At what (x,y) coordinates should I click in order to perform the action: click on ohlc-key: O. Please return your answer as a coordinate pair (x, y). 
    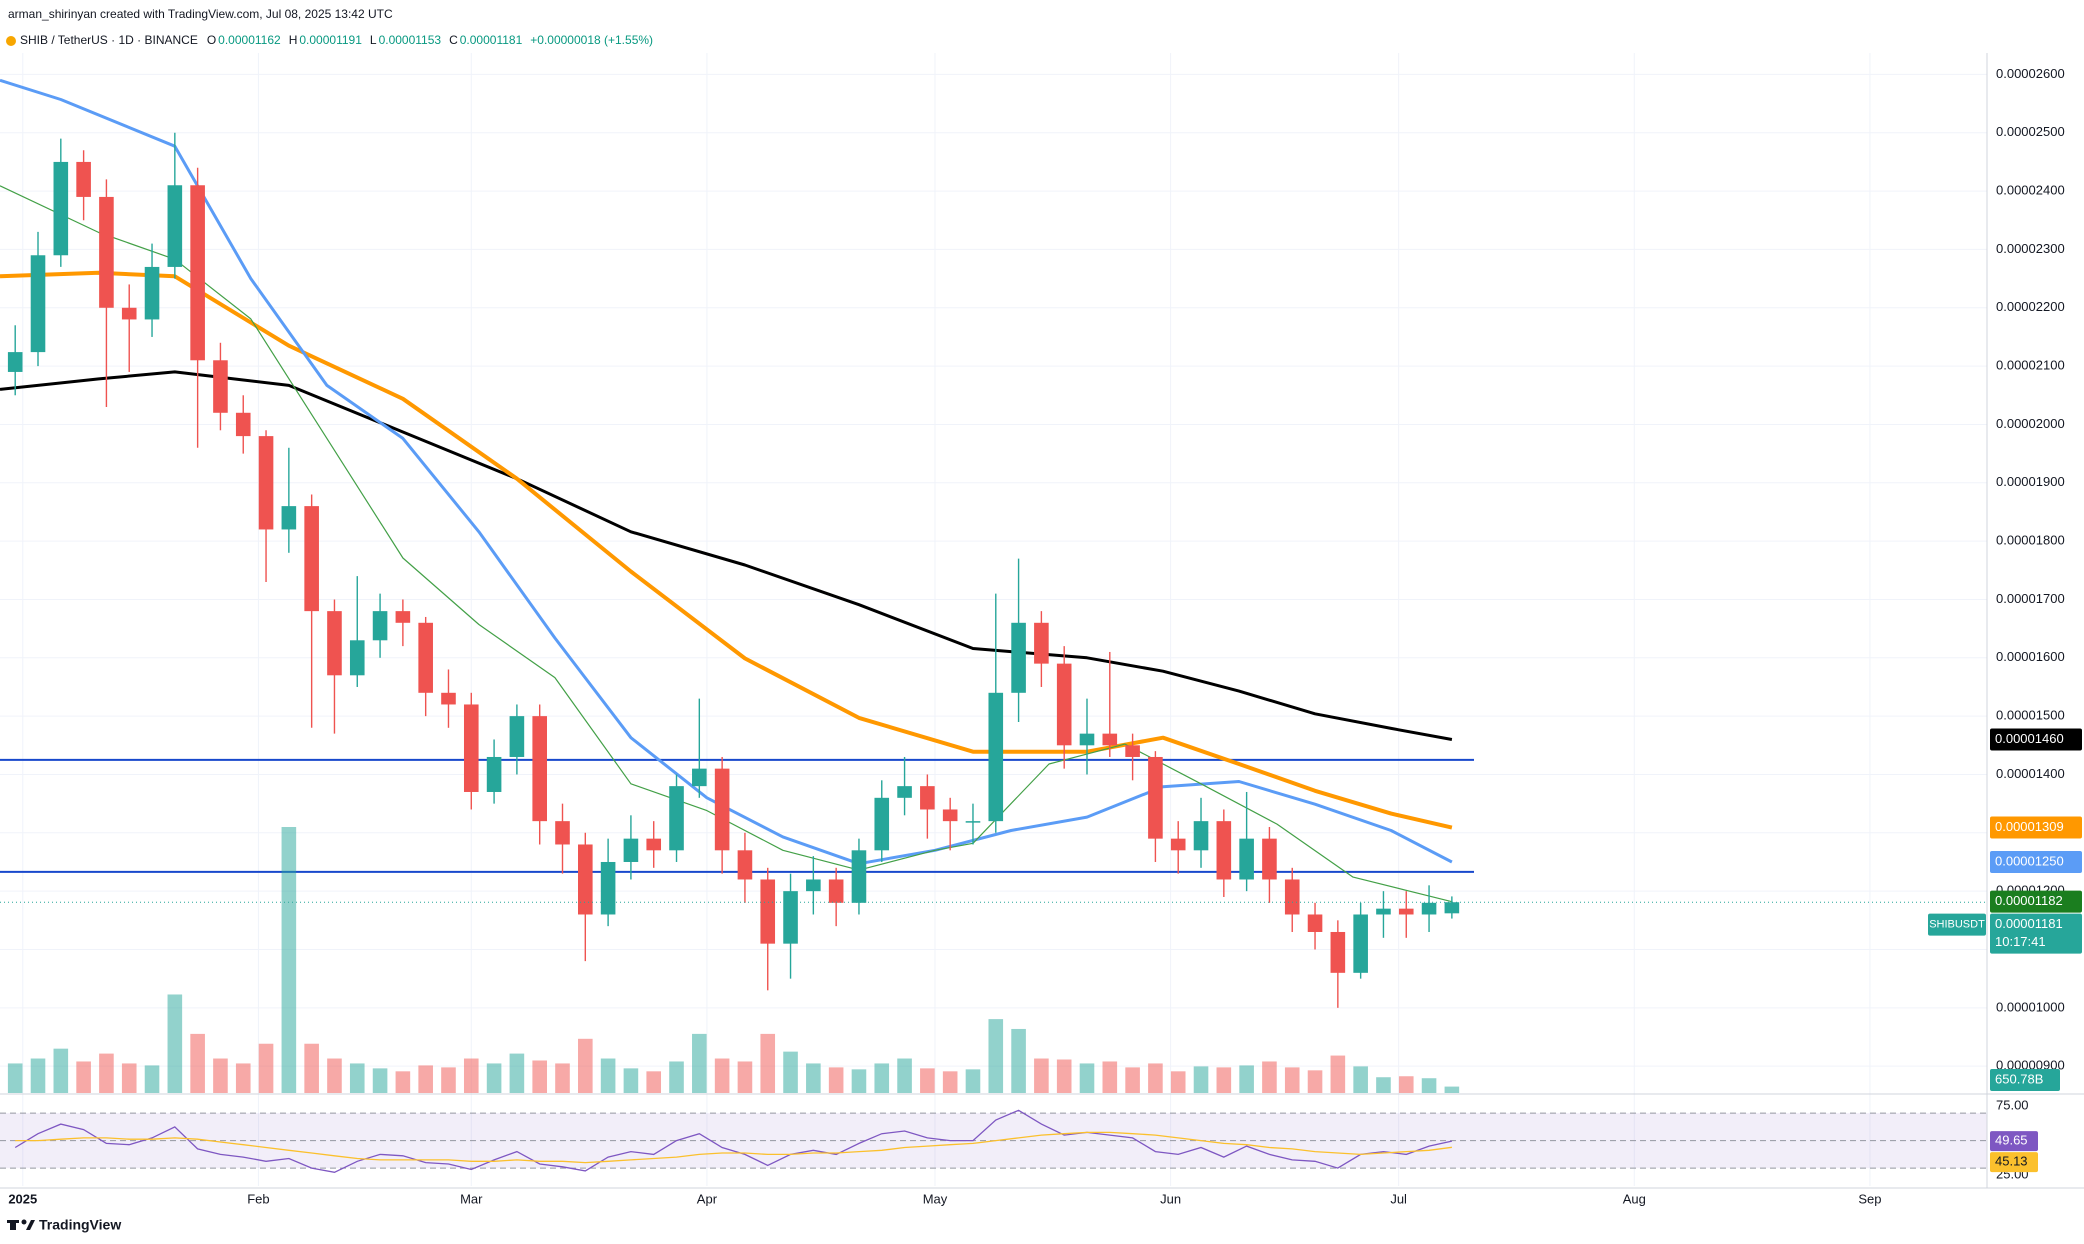
    Looking at the image, I should click on (211, 40).